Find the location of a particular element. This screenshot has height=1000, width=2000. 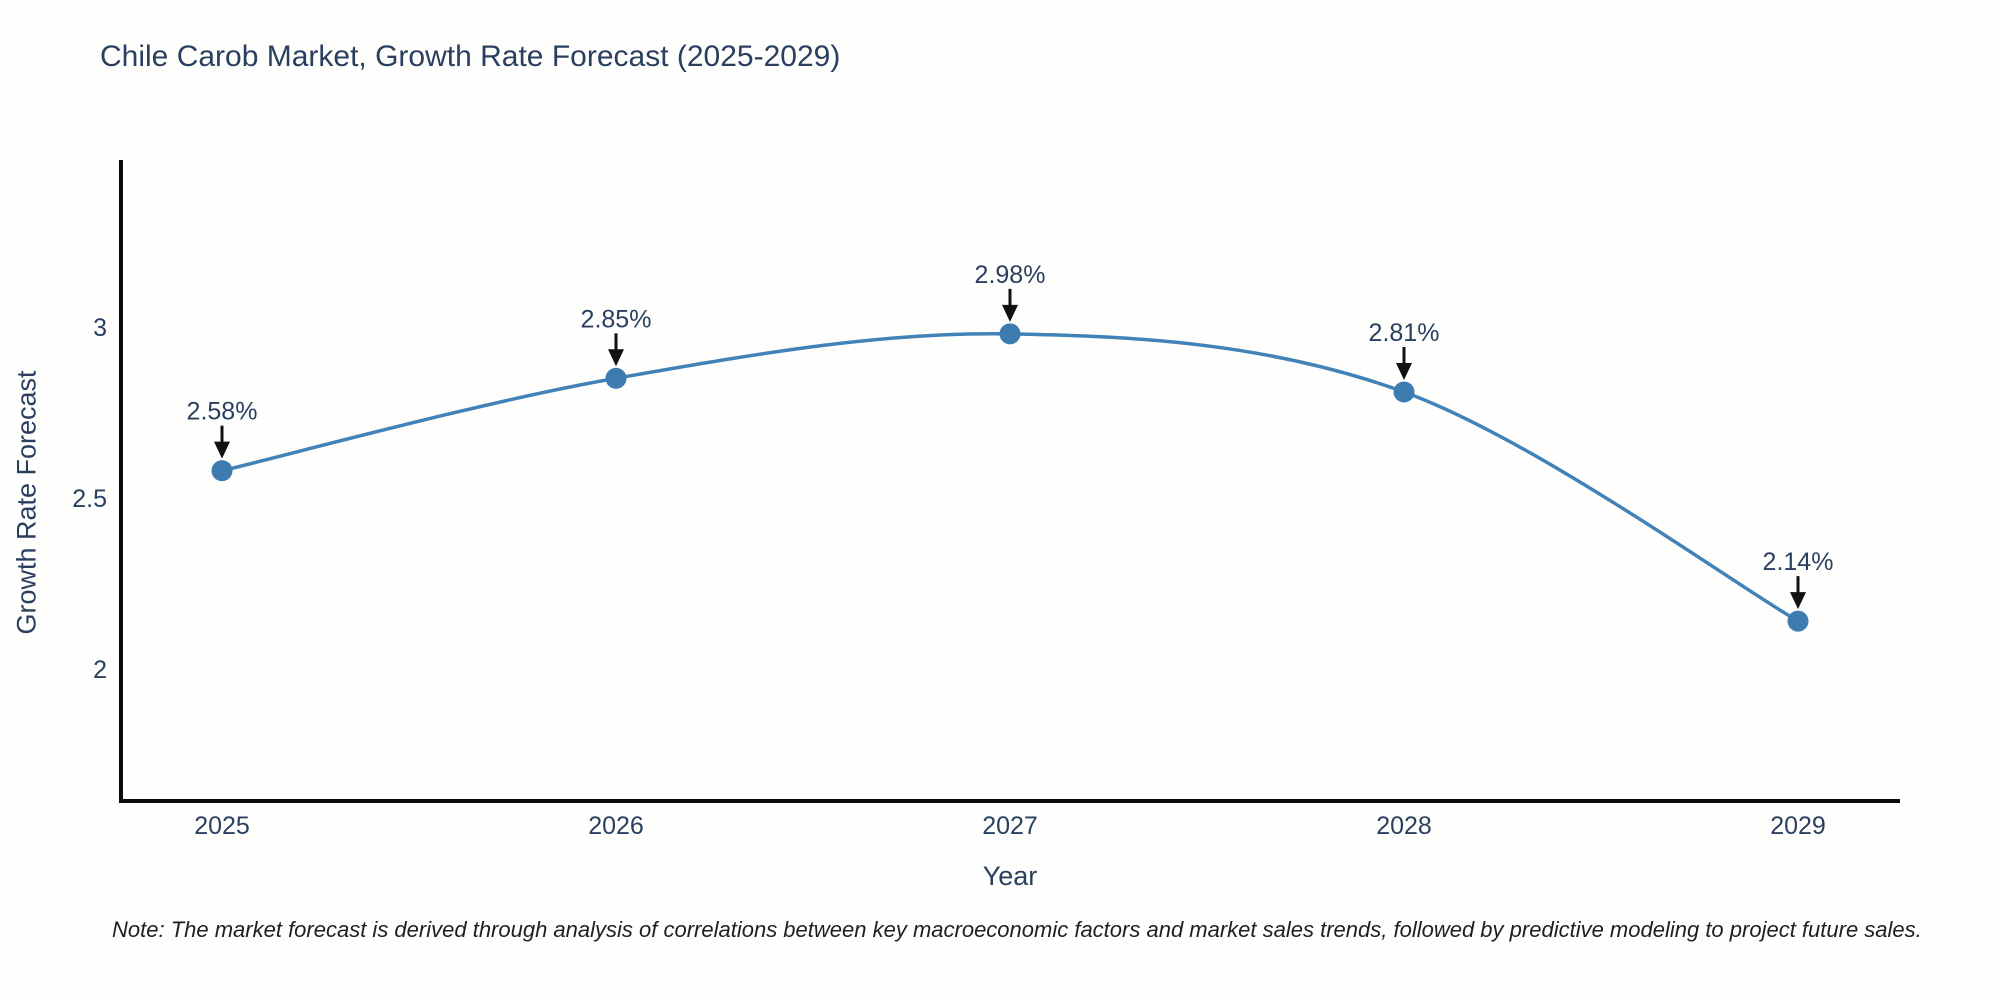

y-tick-label: 3 is located at coordinates (100, 328).